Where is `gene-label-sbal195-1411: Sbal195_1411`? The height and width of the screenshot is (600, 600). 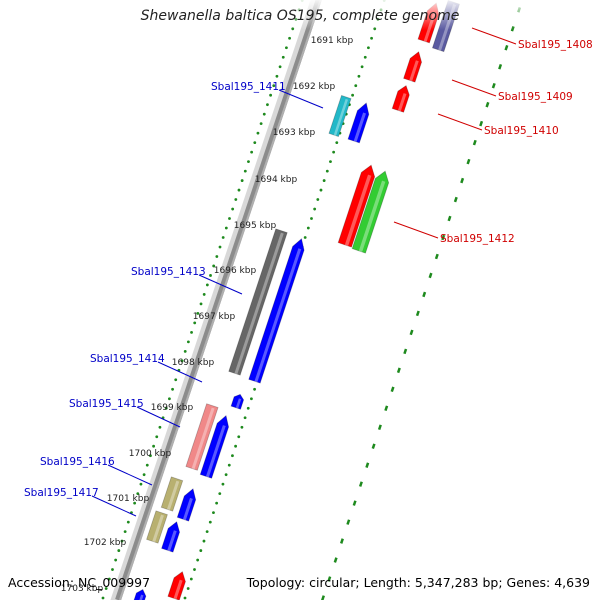 gene-label-sbal195-1411: Sbal195_1411 is located at coordinates (248, 87).